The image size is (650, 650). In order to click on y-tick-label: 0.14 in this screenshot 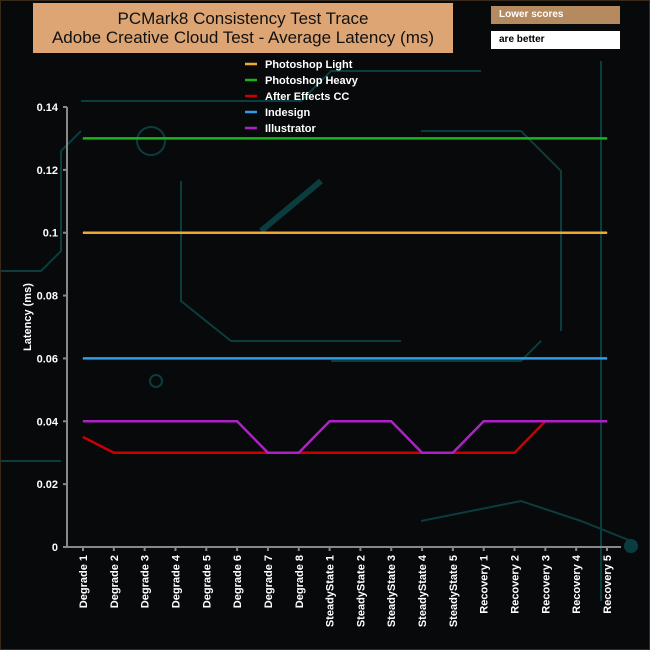, I will do `click(48, 108)`.